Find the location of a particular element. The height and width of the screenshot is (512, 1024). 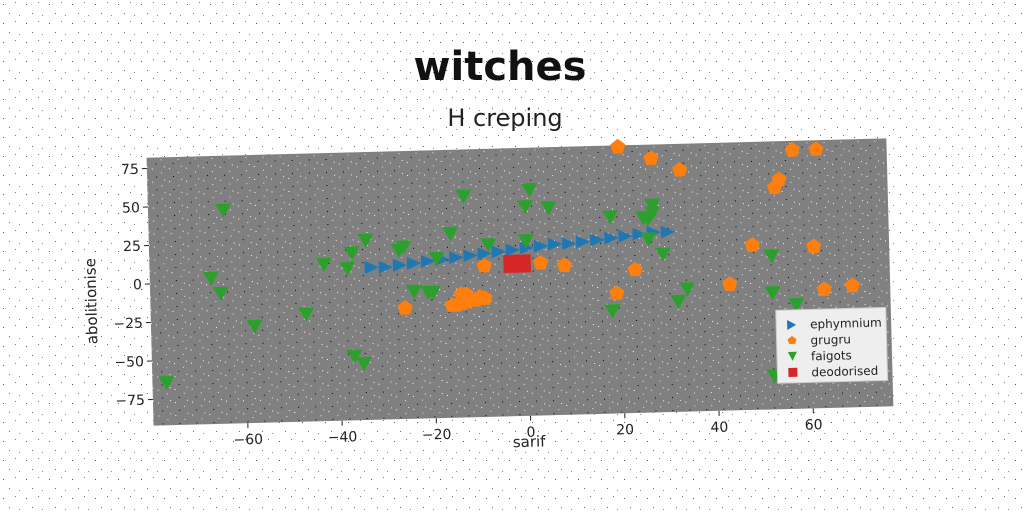

y-tick-label: 25 is located at coordinates (132, 247).